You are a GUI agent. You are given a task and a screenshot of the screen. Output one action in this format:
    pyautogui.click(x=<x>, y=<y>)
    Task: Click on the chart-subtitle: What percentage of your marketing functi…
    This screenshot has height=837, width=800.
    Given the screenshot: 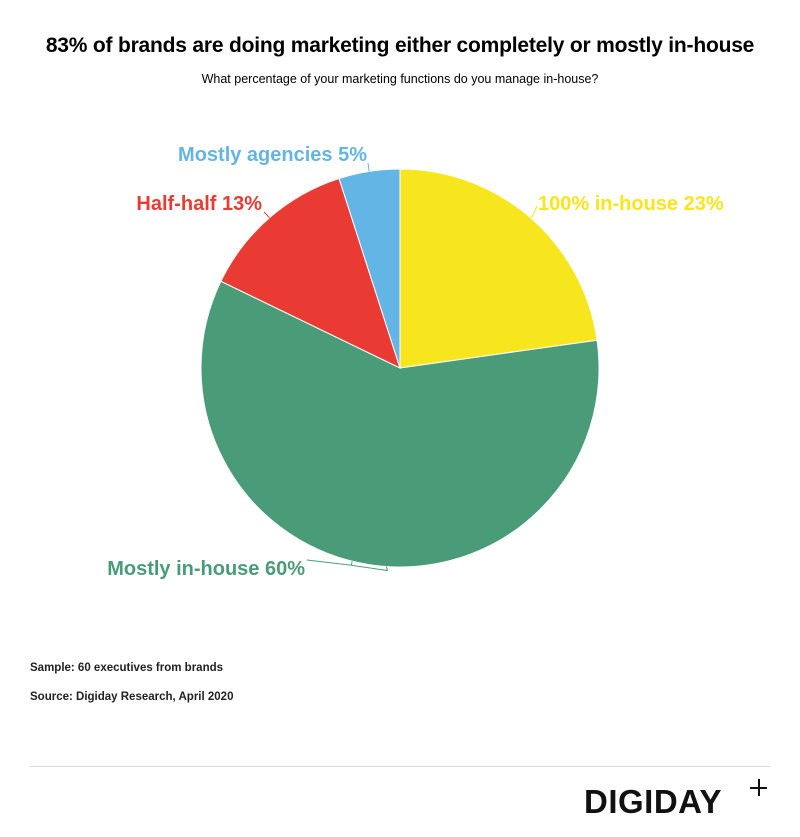 What is the action you would take?
    pyautogui.click(x=400, y=79)
    